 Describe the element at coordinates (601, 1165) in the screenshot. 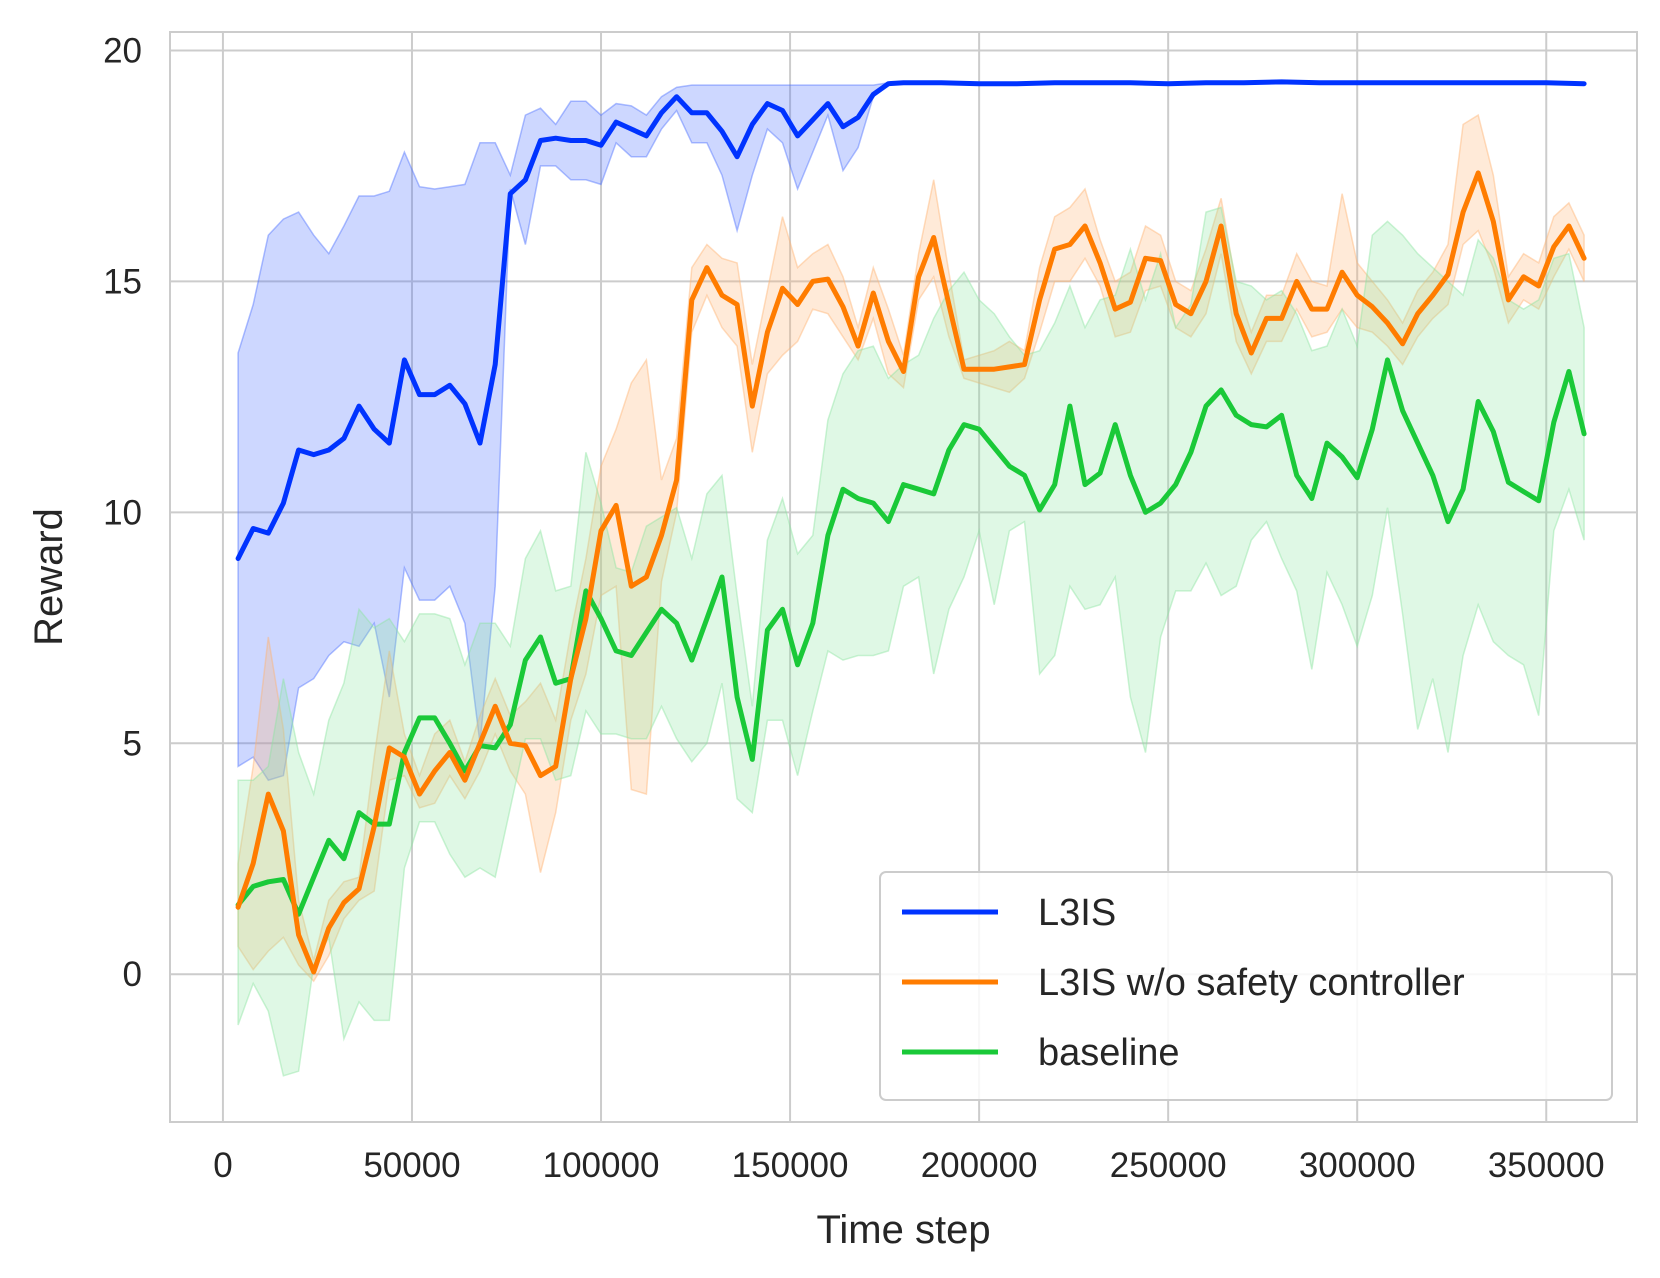

I see `x-tick-label: 100000` at that location.